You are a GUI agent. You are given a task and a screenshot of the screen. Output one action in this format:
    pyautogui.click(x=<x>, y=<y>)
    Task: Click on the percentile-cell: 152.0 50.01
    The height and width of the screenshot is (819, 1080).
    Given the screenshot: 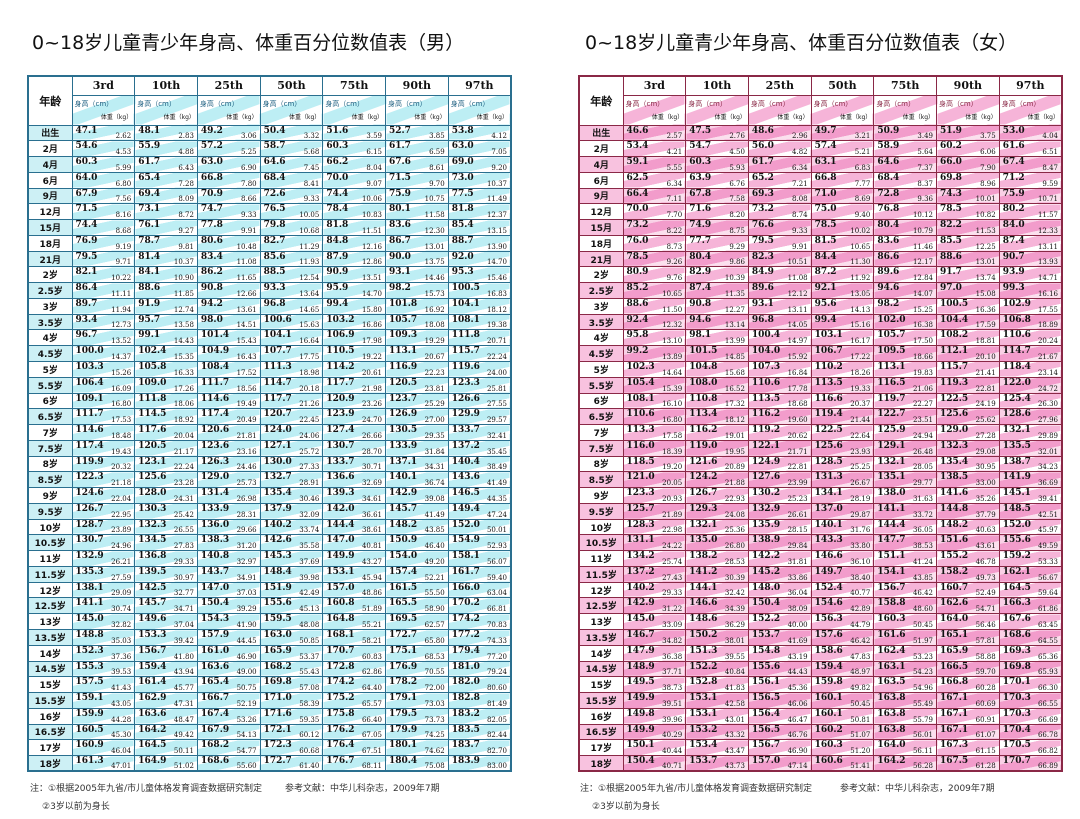 What is the action you would take?
    pyautogui.click(x=479, y=527)
    